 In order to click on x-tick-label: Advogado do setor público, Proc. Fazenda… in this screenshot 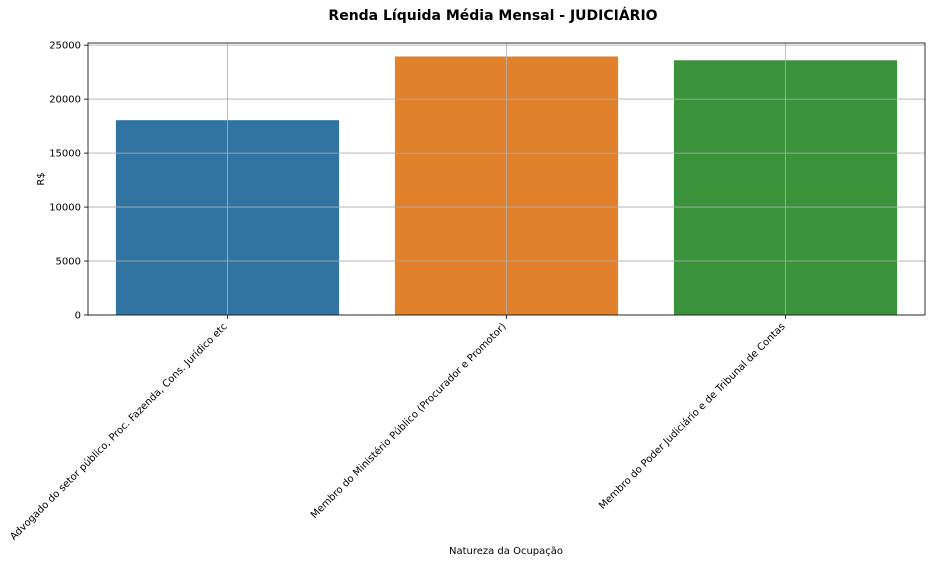, I will do `click(119, 432)`.